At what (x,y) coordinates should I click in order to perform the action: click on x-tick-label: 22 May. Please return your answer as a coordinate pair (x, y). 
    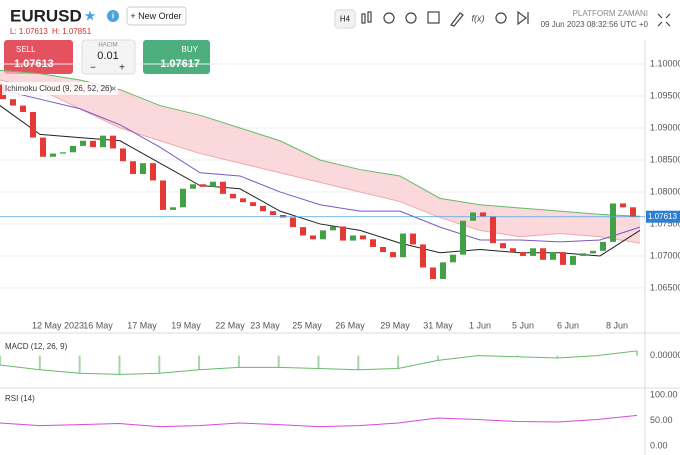
    Looking at the image, I should click on (230, 325).